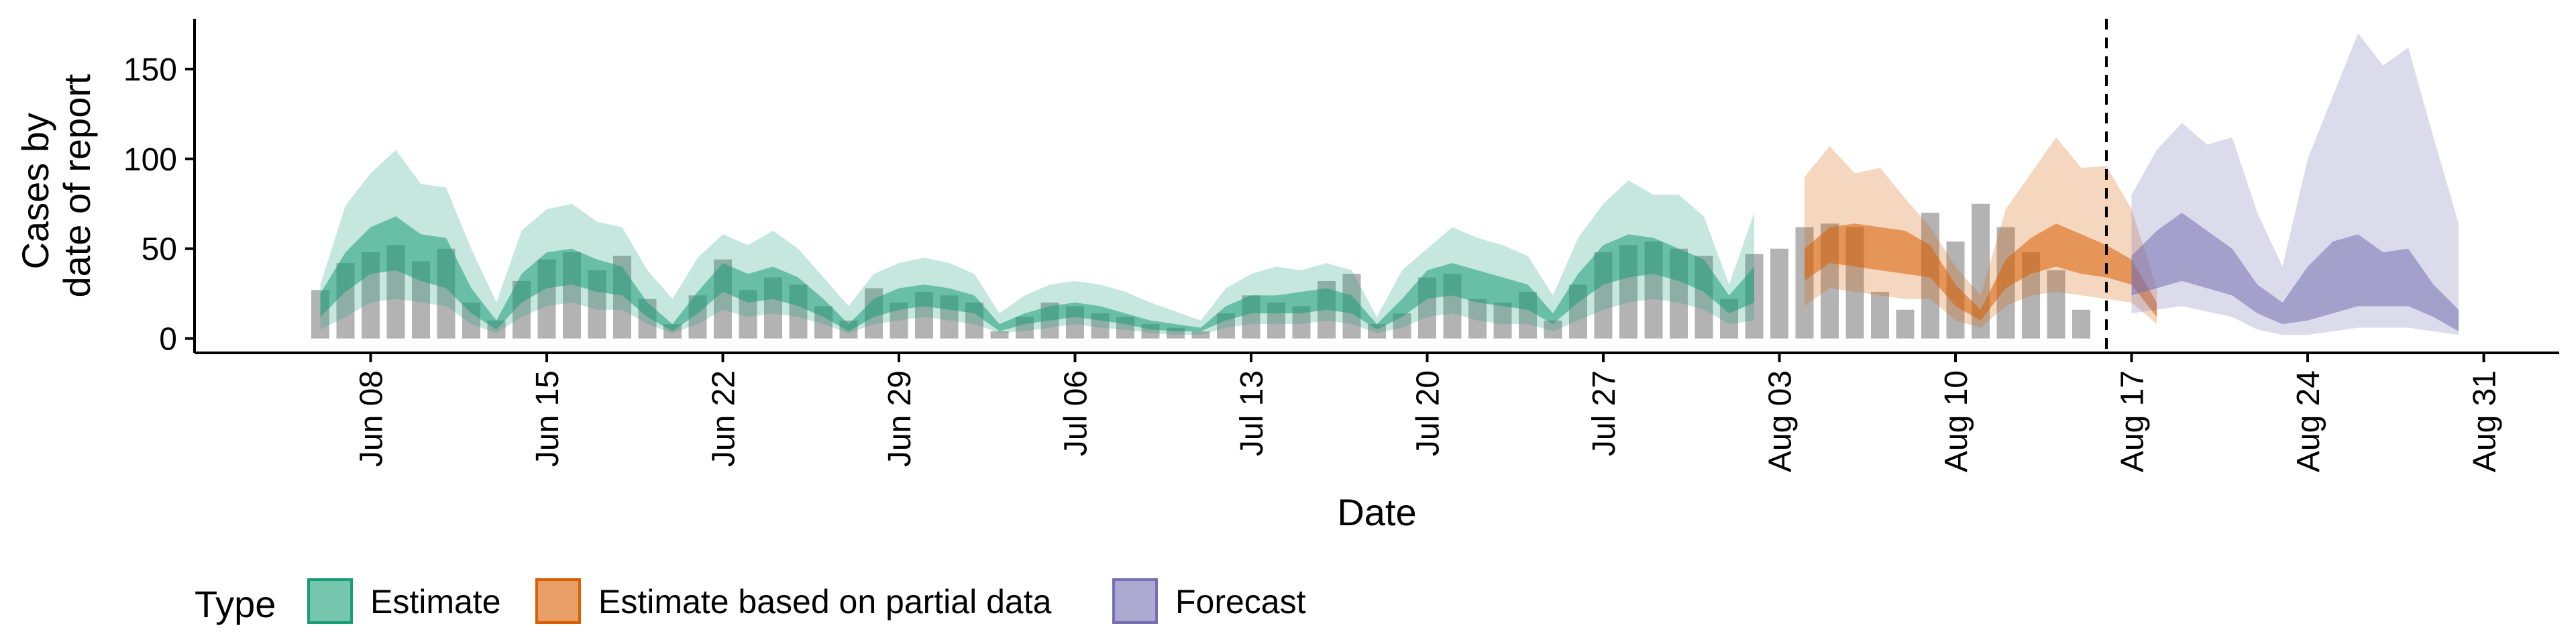 The image size is (2576, 644). Describe the element at coordinates (1428, 413) in the screenshot. I see `x-tick-label: Jul 20` at that location.